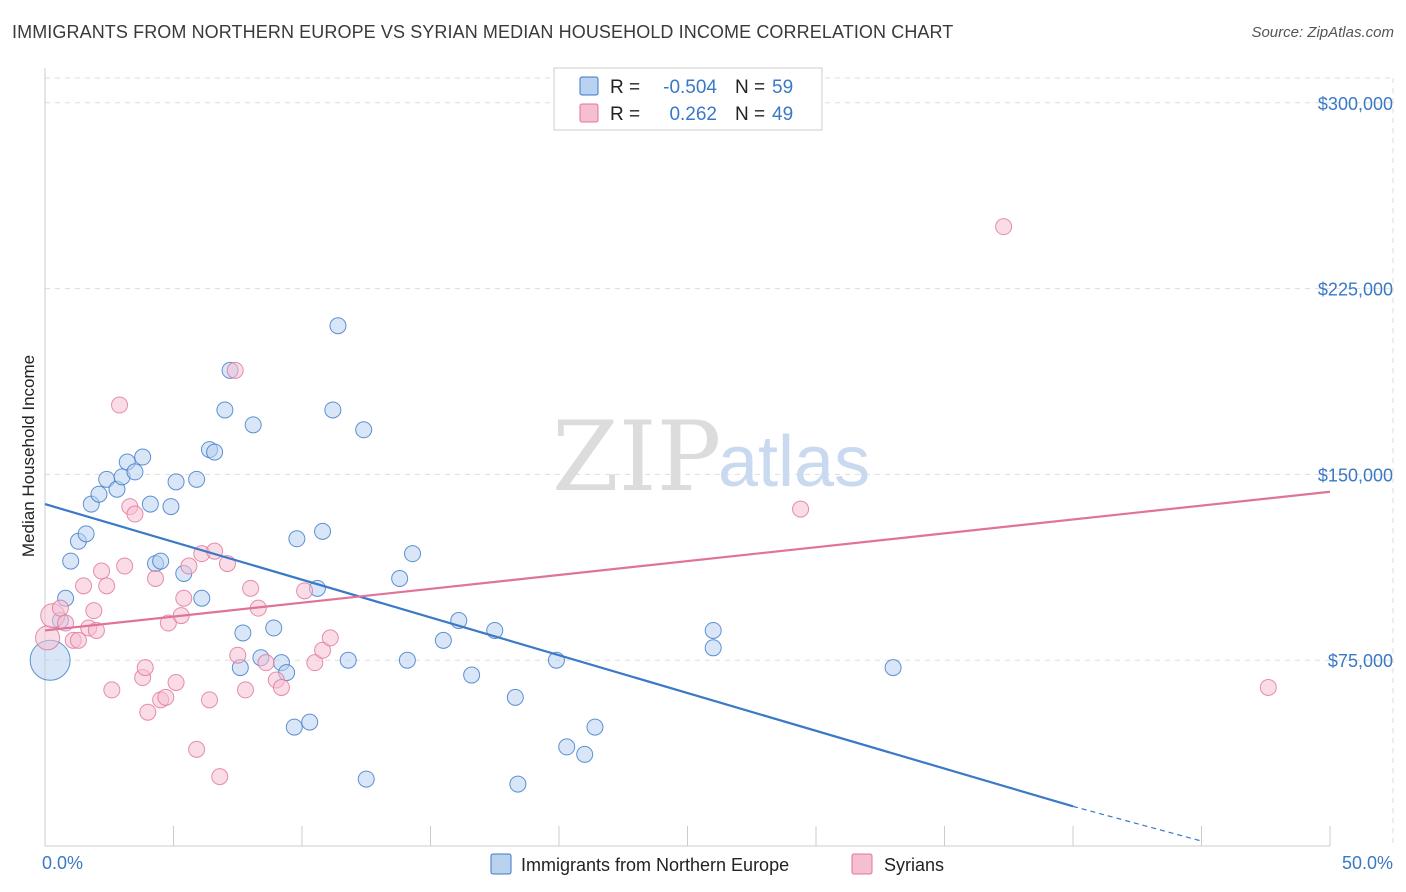 This screenshot has width=1406, height=892. Describe the element at coordinates (794, 462) in the screenshot. I see `watermark-atlas: atlas` at that location.